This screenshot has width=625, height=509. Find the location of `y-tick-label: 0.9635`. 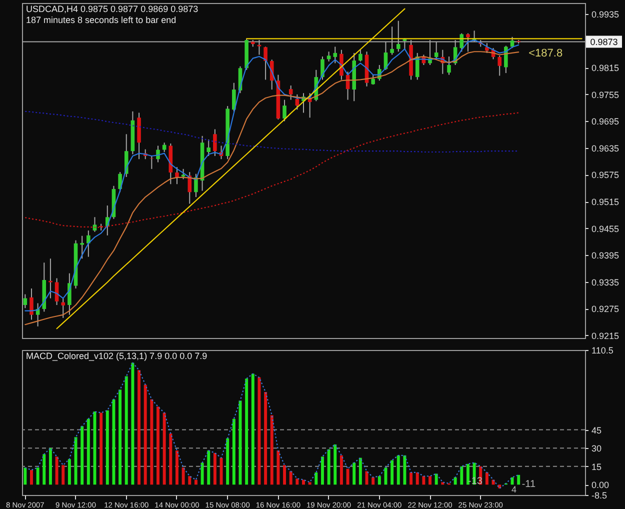

y-tick-label: 0.9635 is located at coordinates (606, 148).